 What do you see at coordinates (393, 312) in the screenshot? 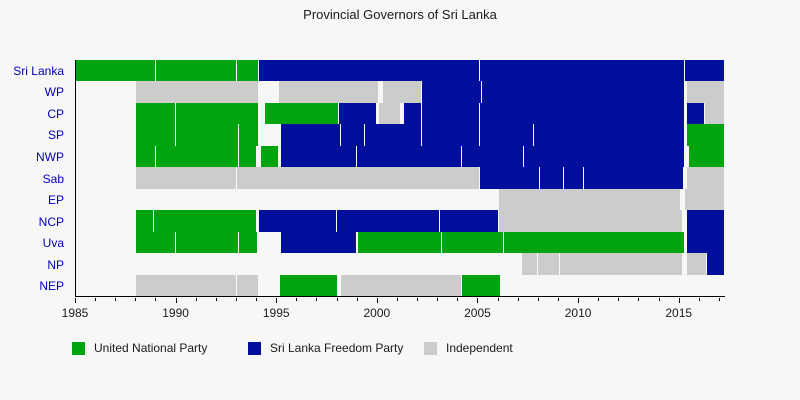
I see `x-axis: 1985 1990 1995 2000 2005 2010 2015` at bounding box center [393, 312].